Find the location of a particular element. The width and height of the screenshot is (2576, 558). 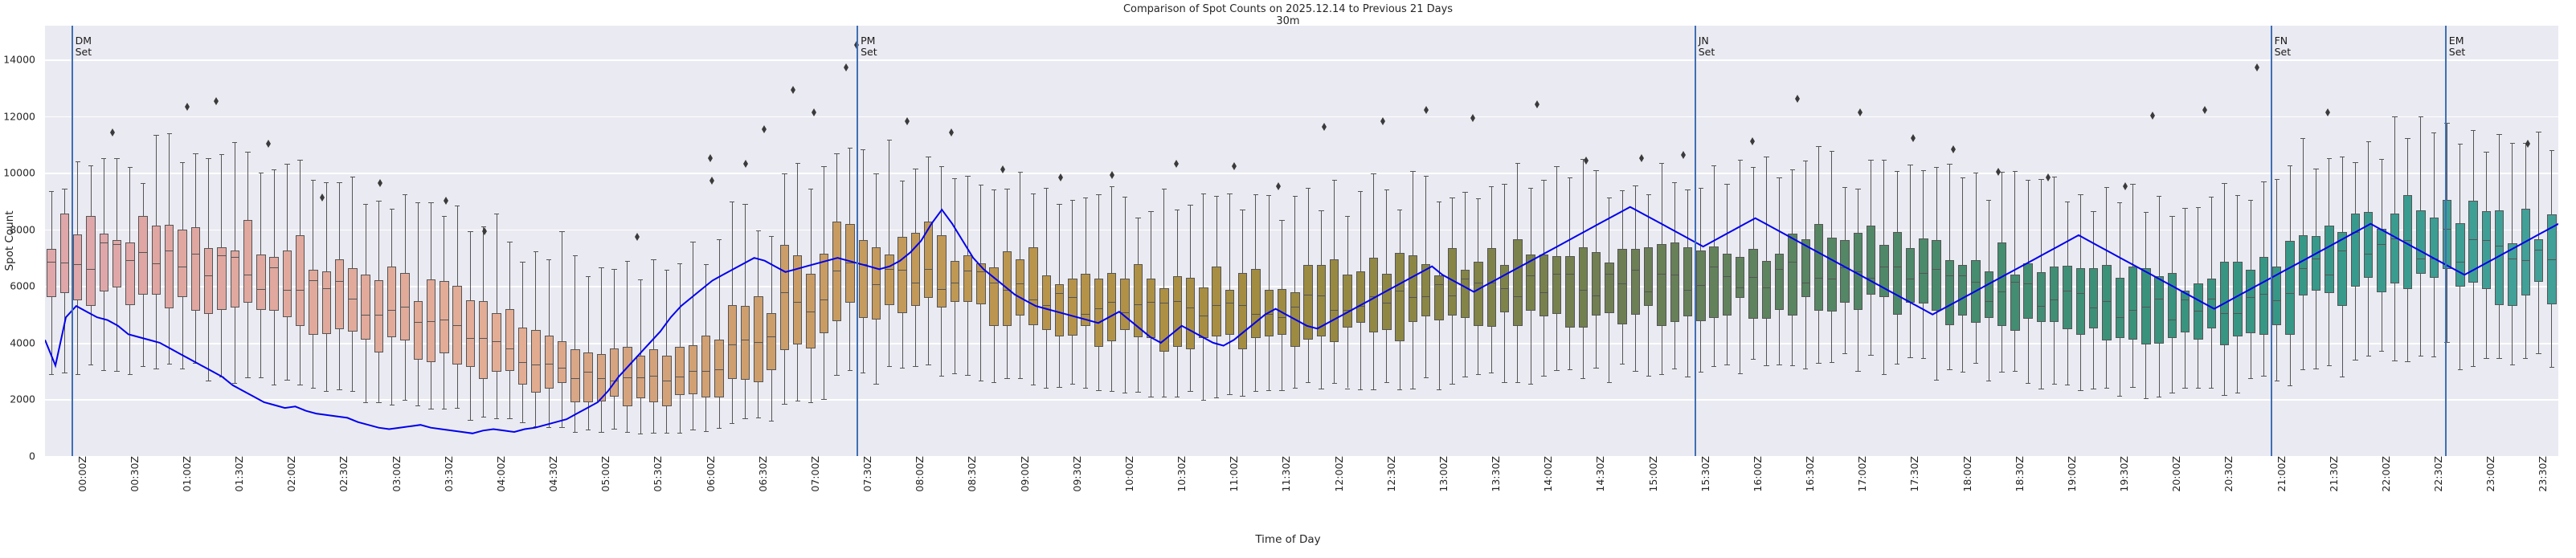

event-label-em-set: EM Set is located at coordinates (2457, 46).